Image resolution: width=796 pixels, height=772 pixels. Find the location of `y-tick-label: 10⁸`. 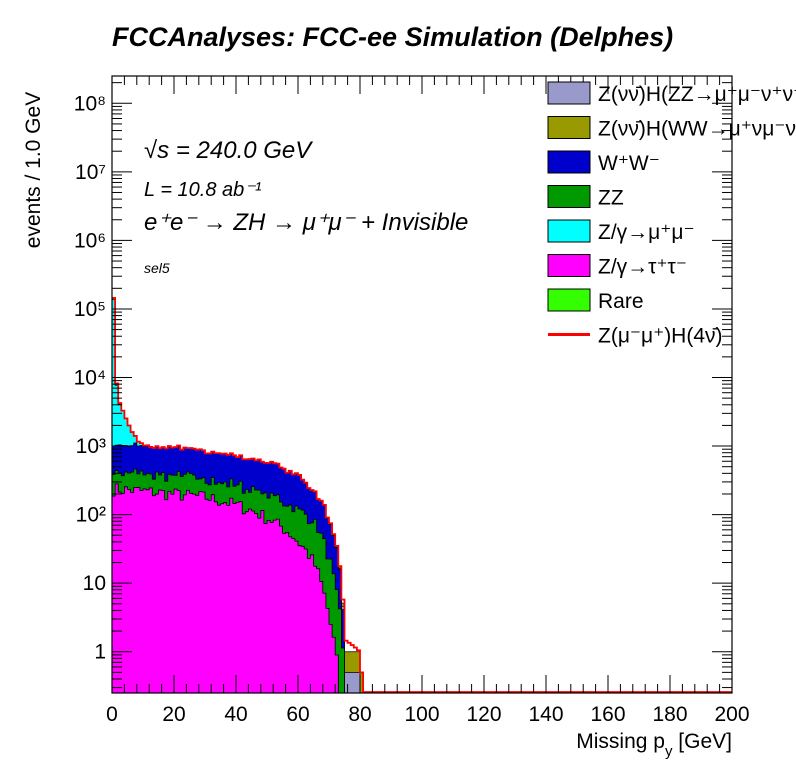

y-tick-label: 10⁸ is located at coordinates (90, 103).